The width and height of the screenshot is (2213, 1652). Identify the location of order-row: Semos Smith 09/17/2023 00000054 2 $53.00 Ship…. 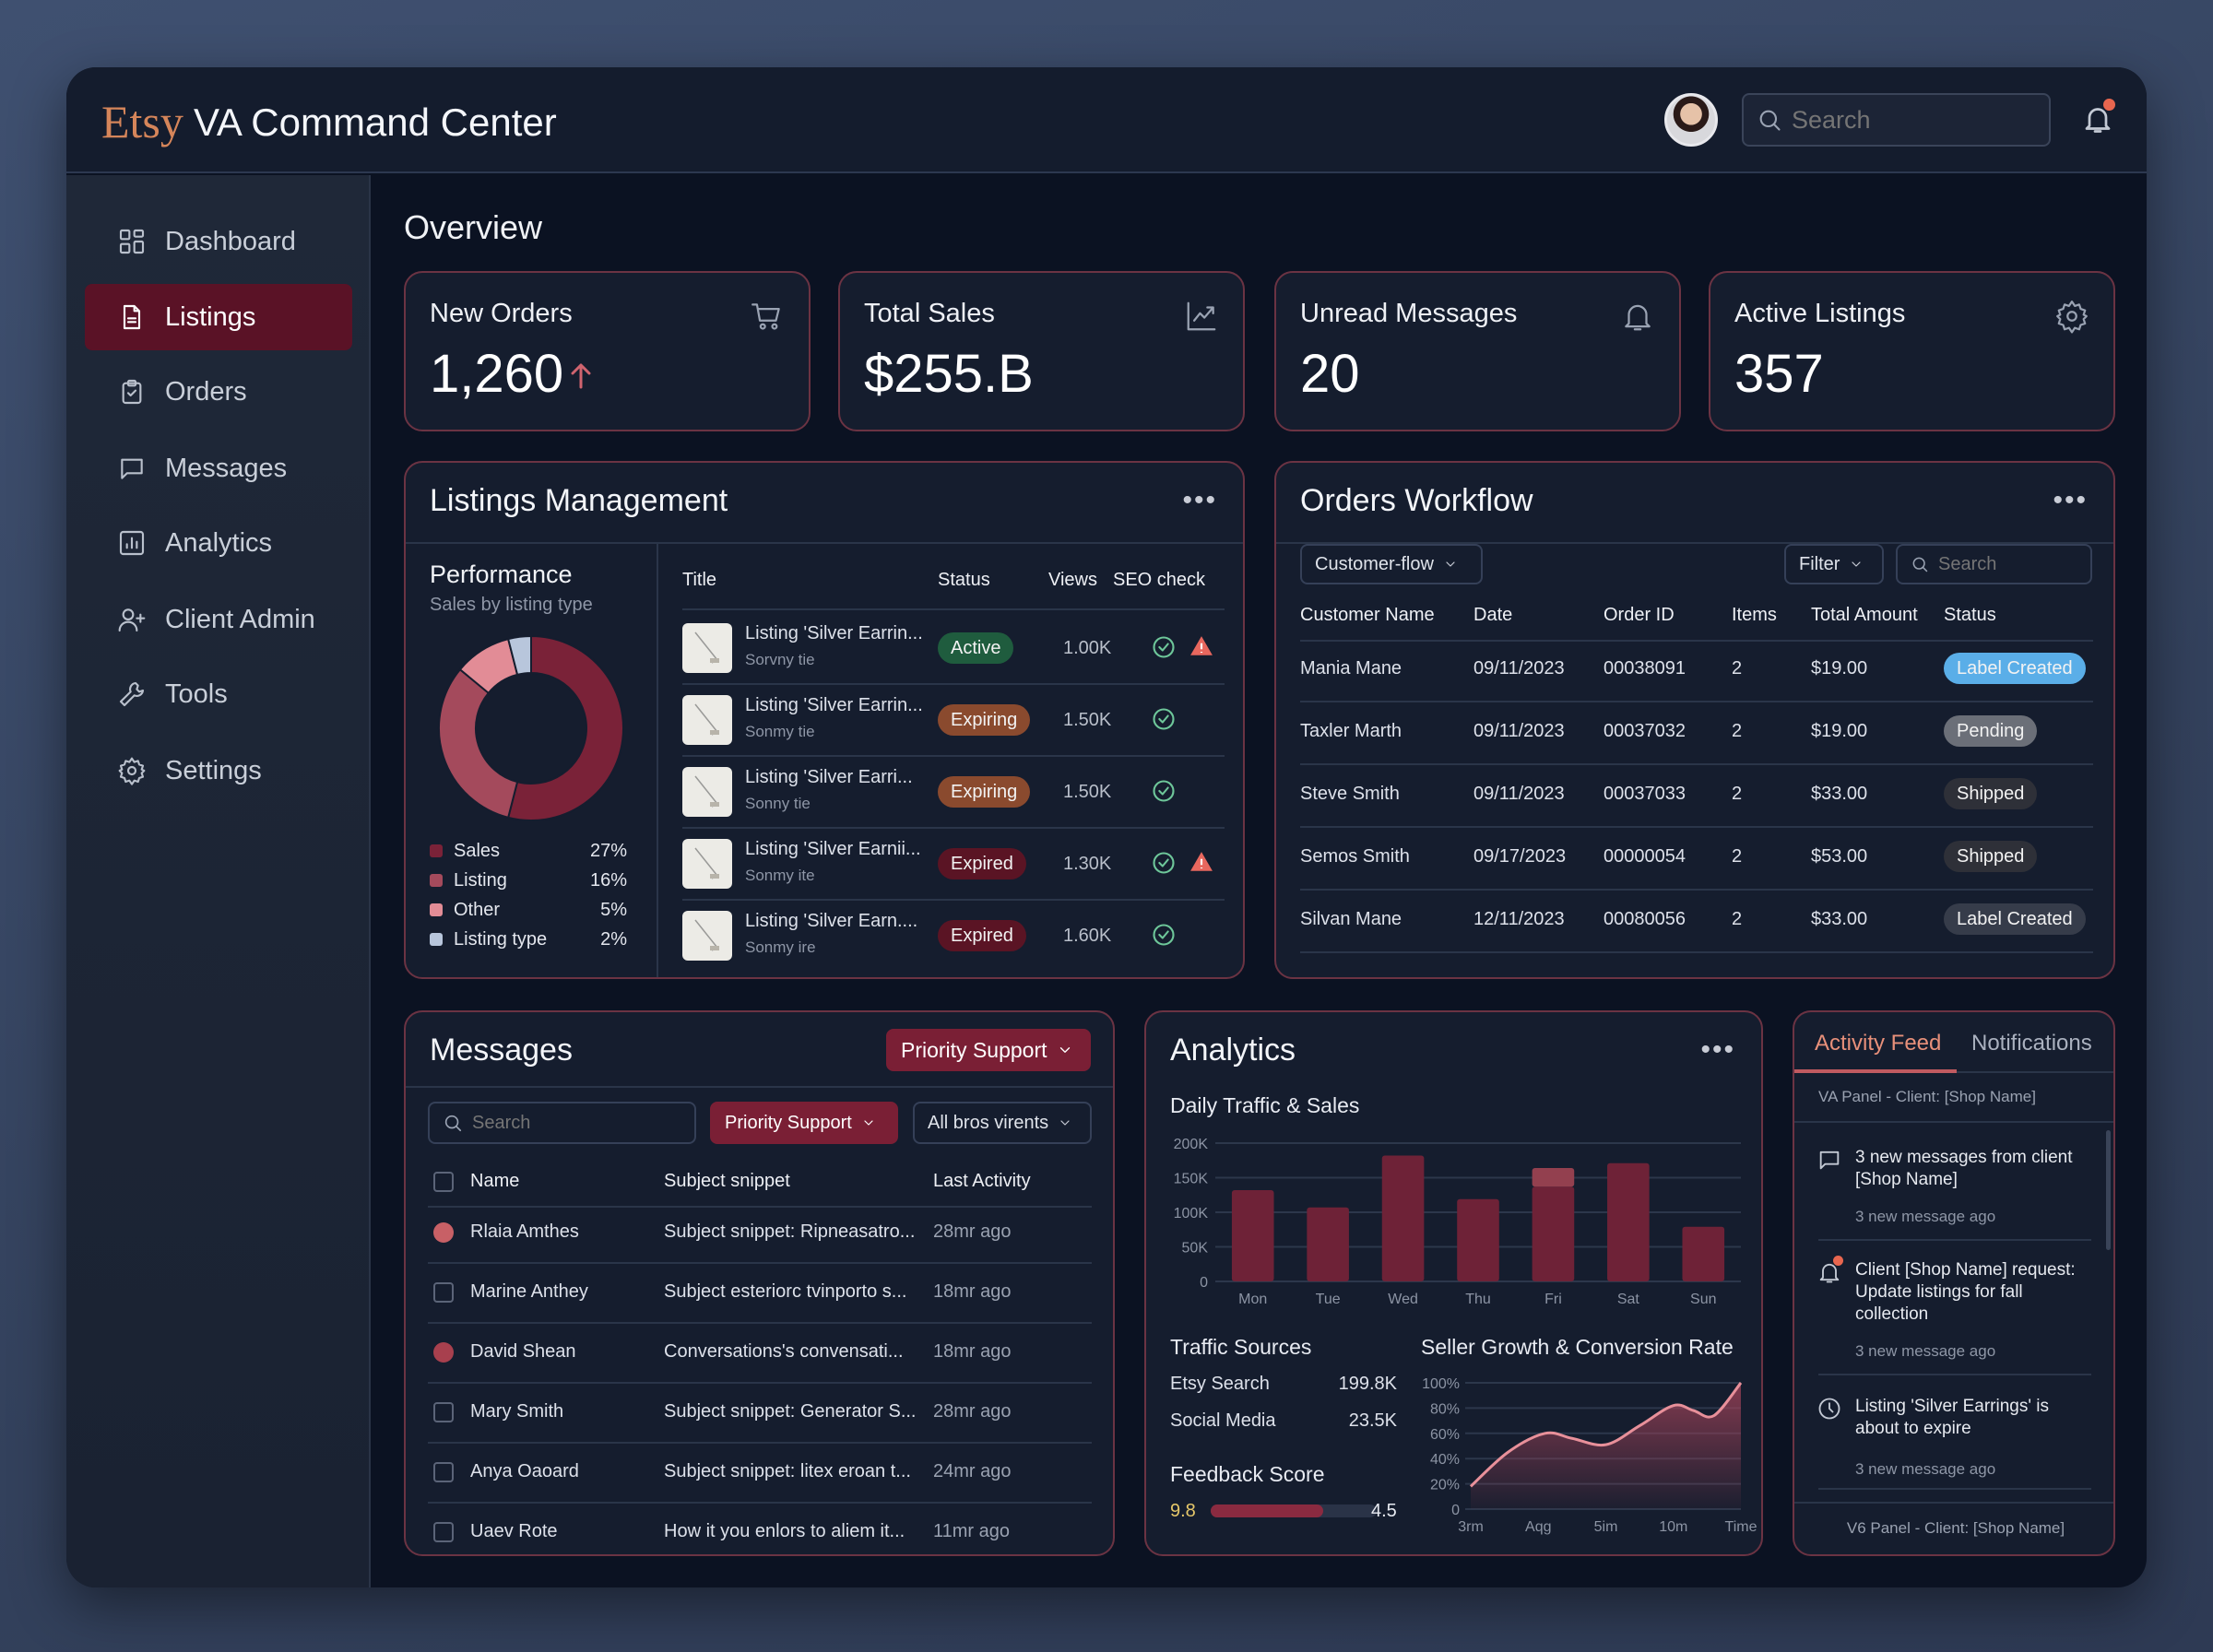
(1694, 857).